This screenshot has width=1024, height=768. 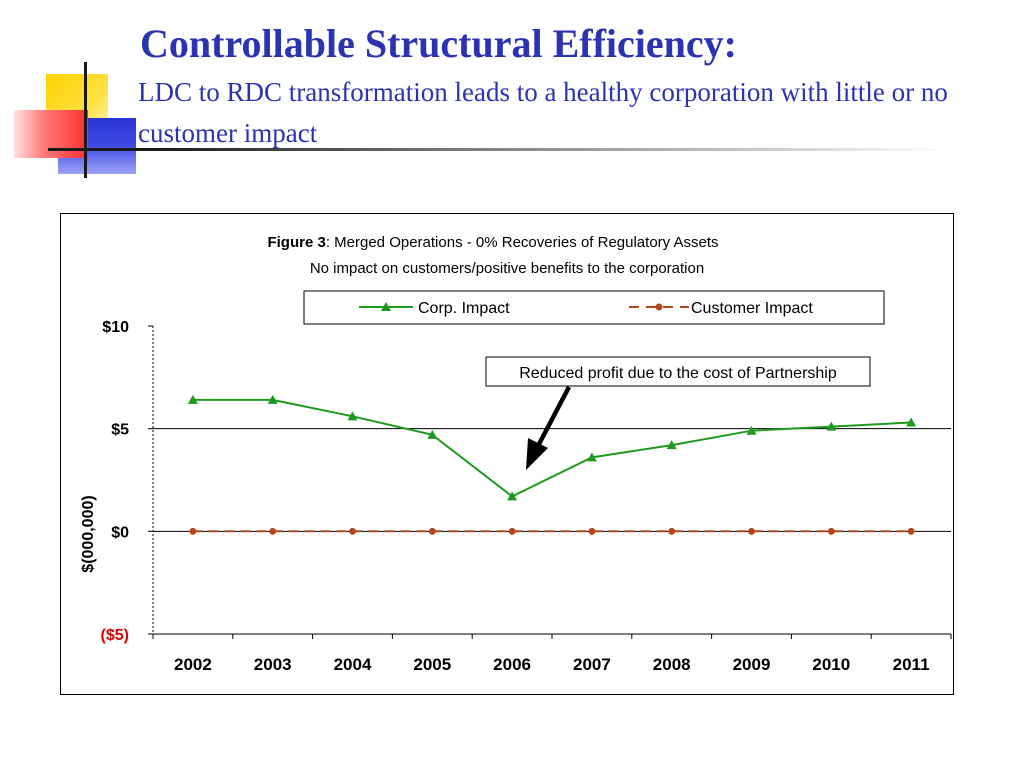 I want to click on legend-customer-label: Customer Impact, so click(x=752, y=308).